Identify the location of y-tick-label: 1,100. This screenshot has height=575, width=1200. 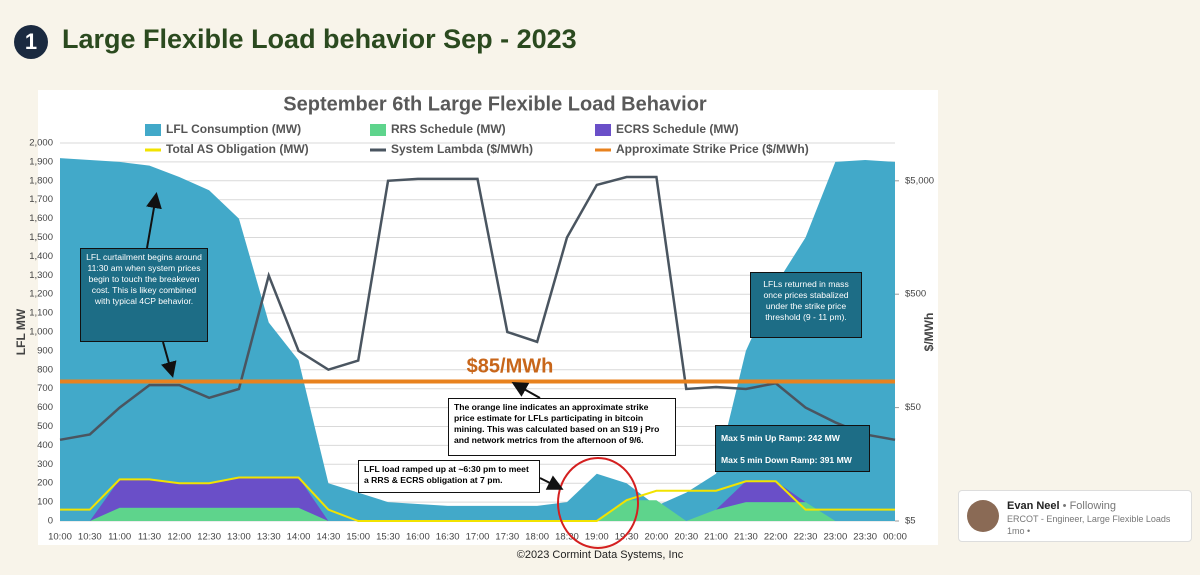
(41, 313).